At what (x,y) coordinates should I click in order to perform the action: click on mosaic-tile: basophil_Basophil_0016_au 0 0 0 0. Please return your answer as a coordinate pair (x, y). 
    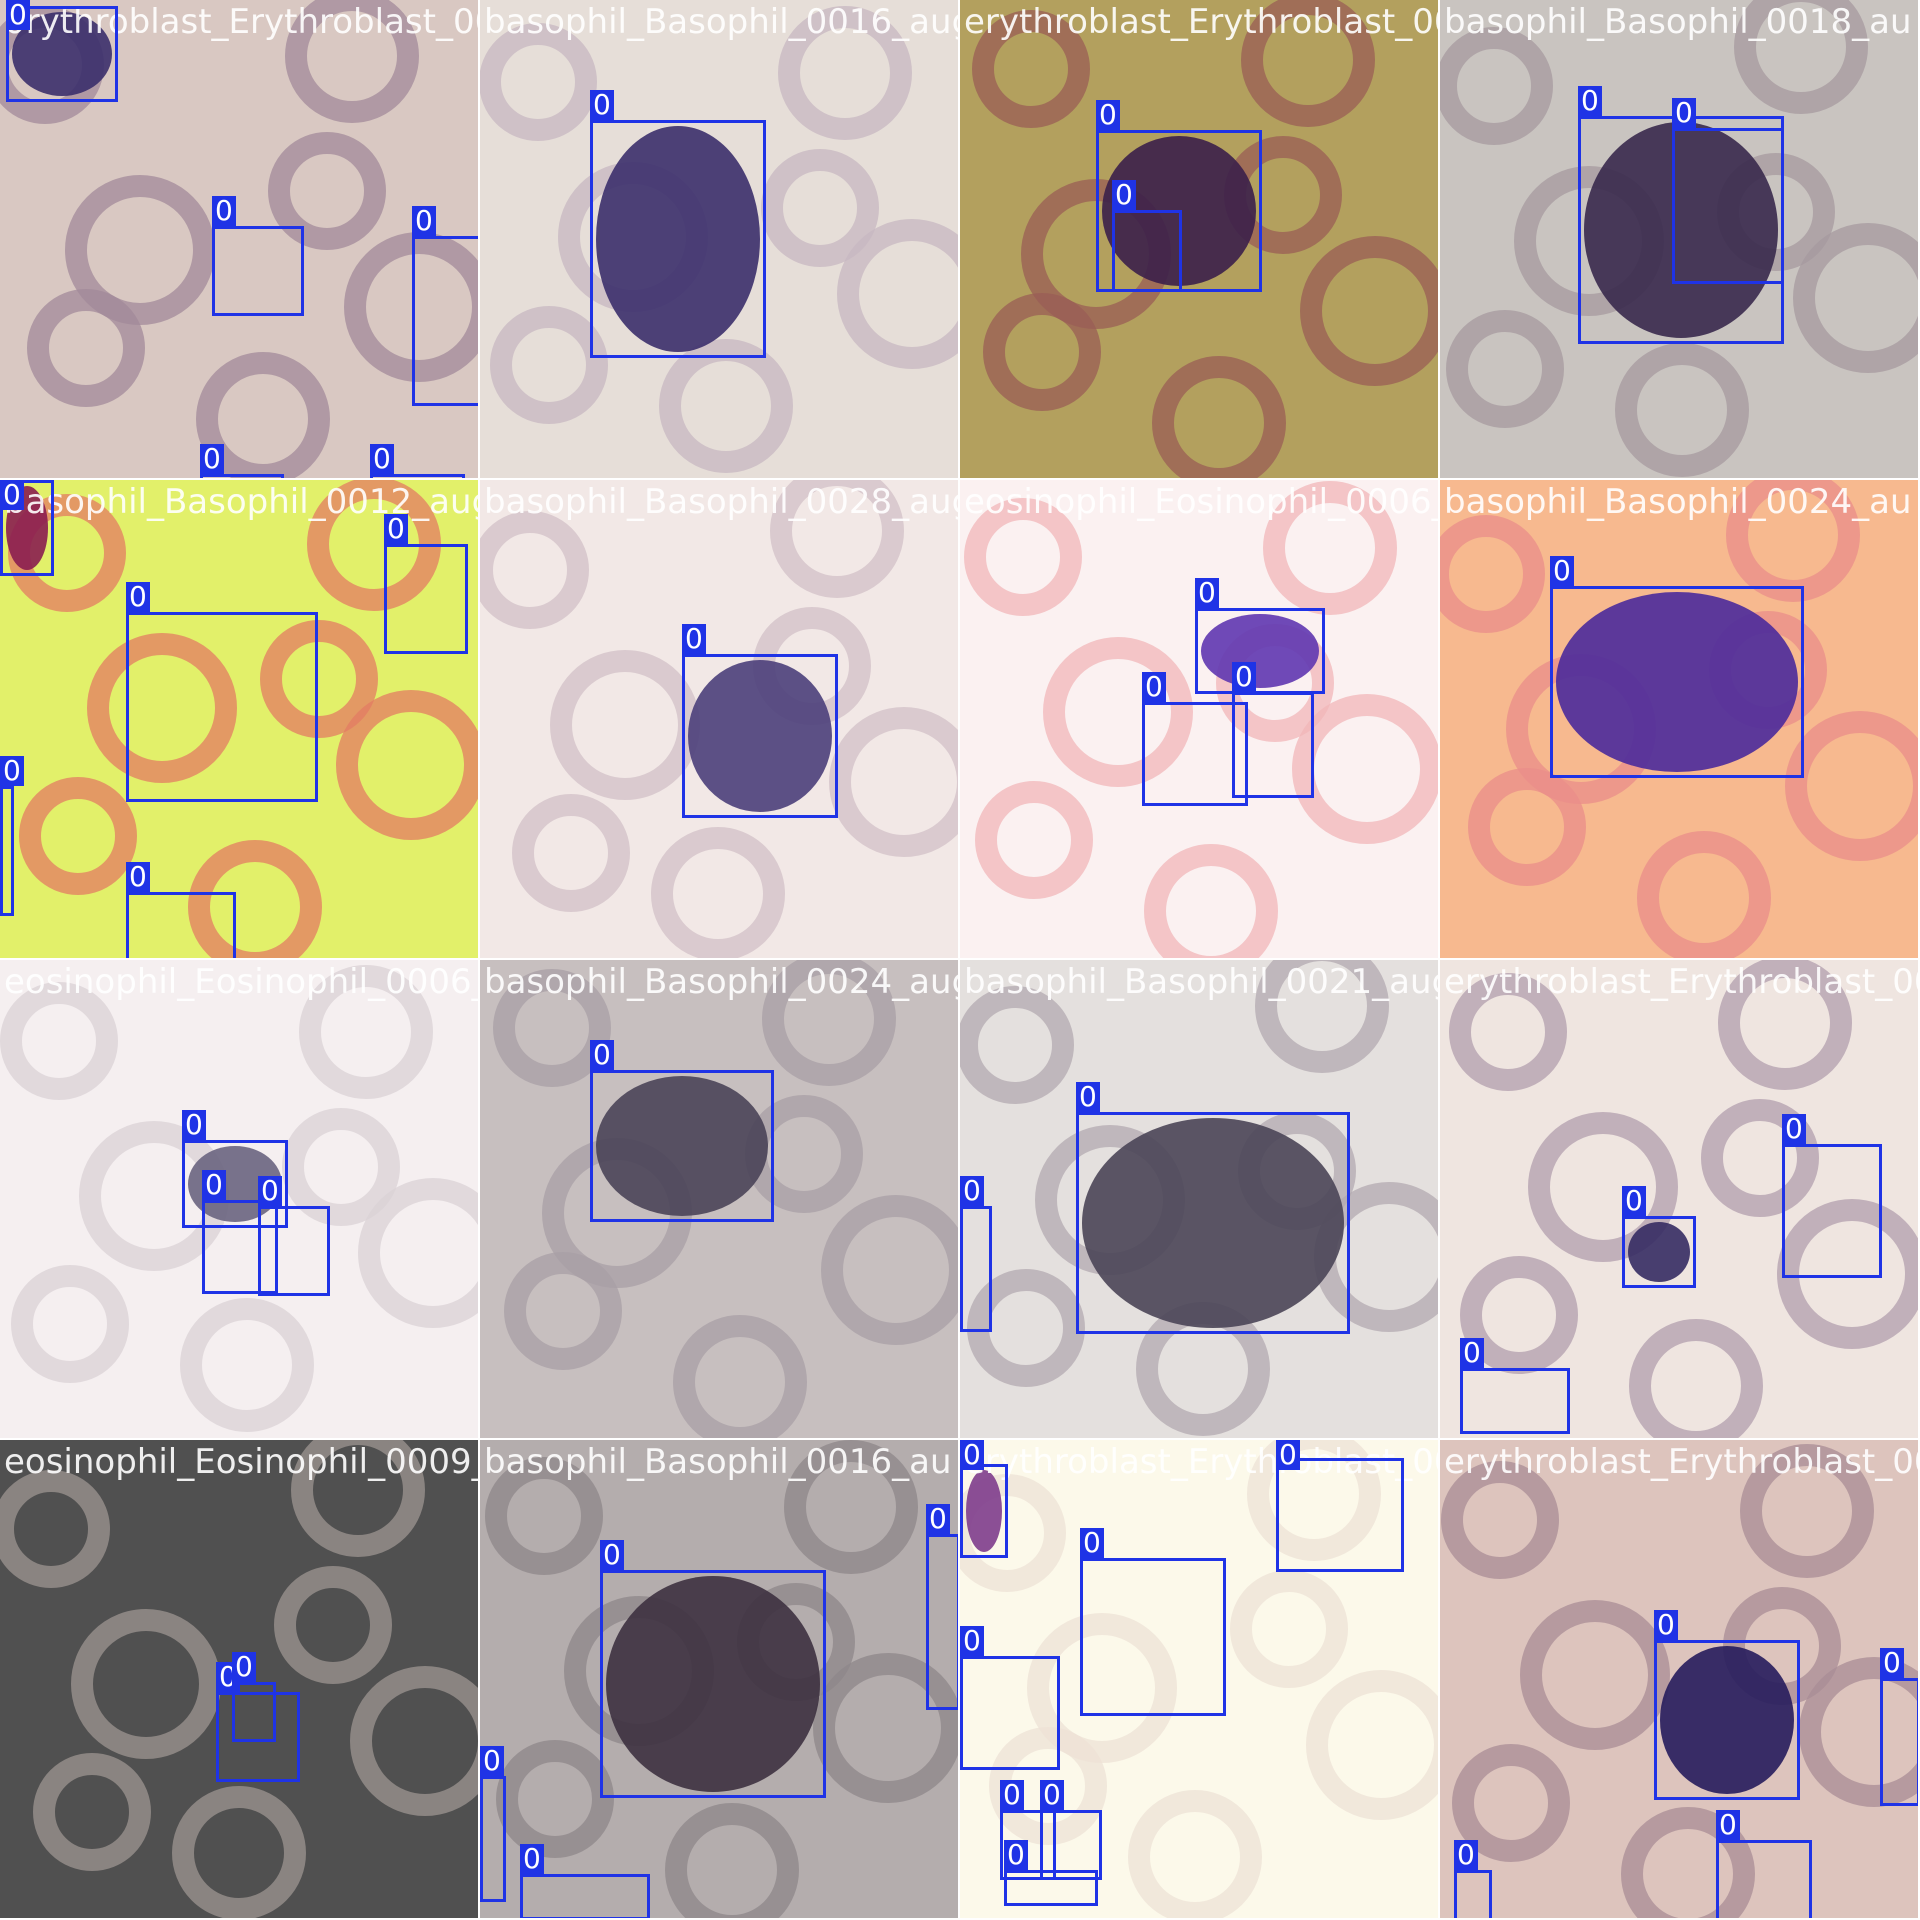
    Looking at the image, I should click on (720, 1680).